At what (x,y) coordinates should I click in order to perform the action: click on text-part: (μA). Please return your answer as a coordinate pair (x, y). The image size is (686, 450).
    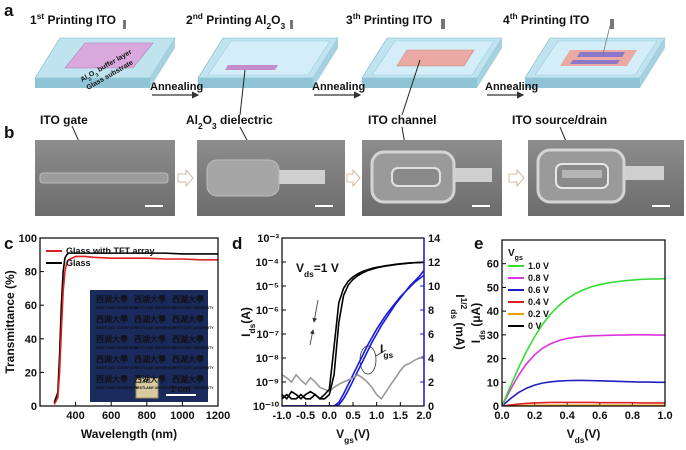
    Looking at the image, I should click on (476, 316).